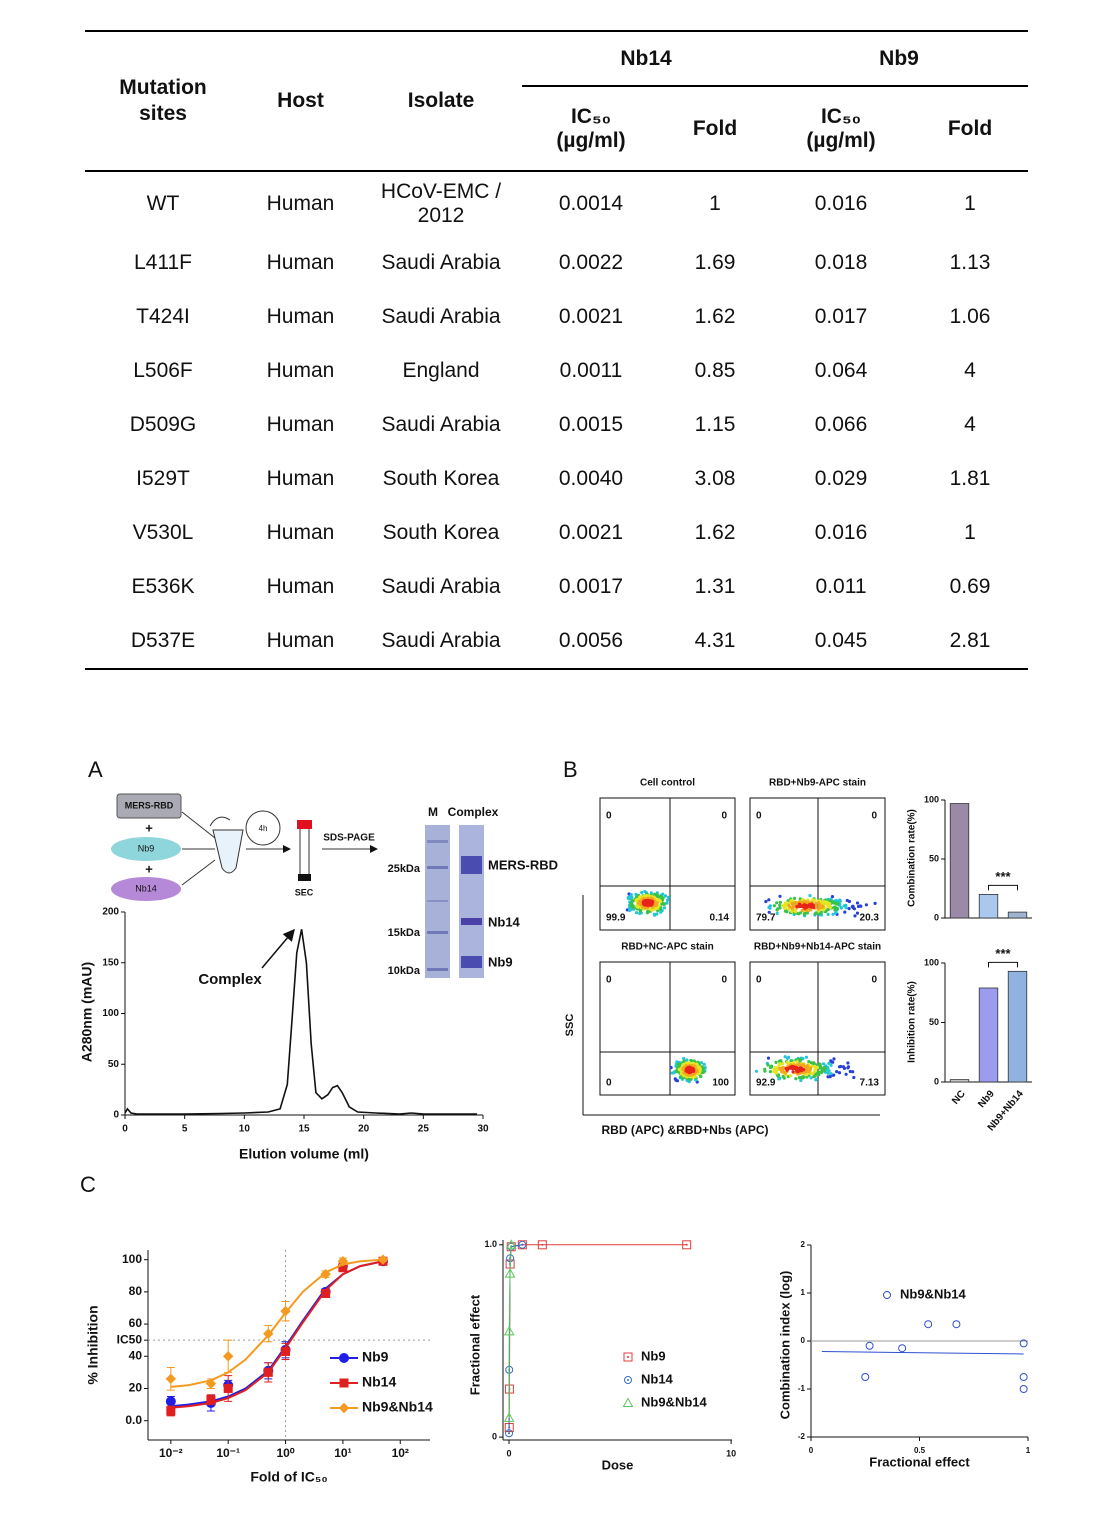 The height and width of the screenshot is (1539, 1108). I want to click on cell-text: WT, so click(163, 203).